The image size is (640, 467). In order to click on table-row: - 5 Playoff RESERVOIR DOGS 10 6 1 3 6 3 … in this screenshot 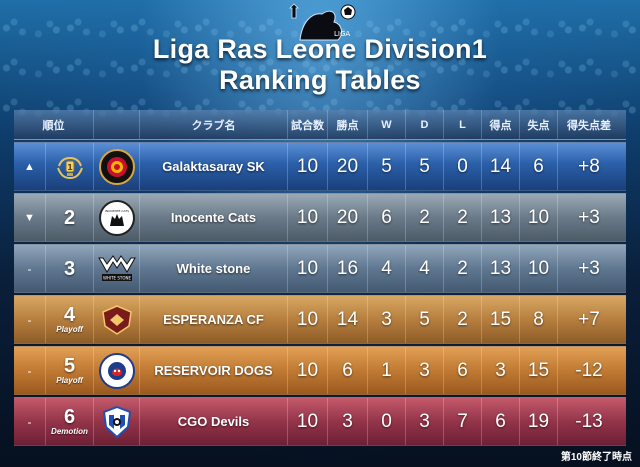, I will do `click(320, 370)`.